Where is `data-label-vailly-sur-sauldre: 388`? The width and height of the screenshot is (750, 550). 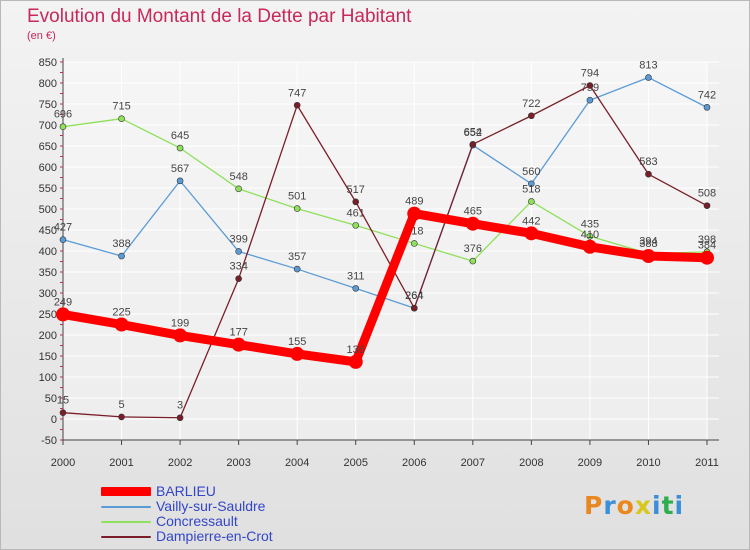
data-label-vailly-sur-sauldre: 388 is located at coordinates (121, 244).